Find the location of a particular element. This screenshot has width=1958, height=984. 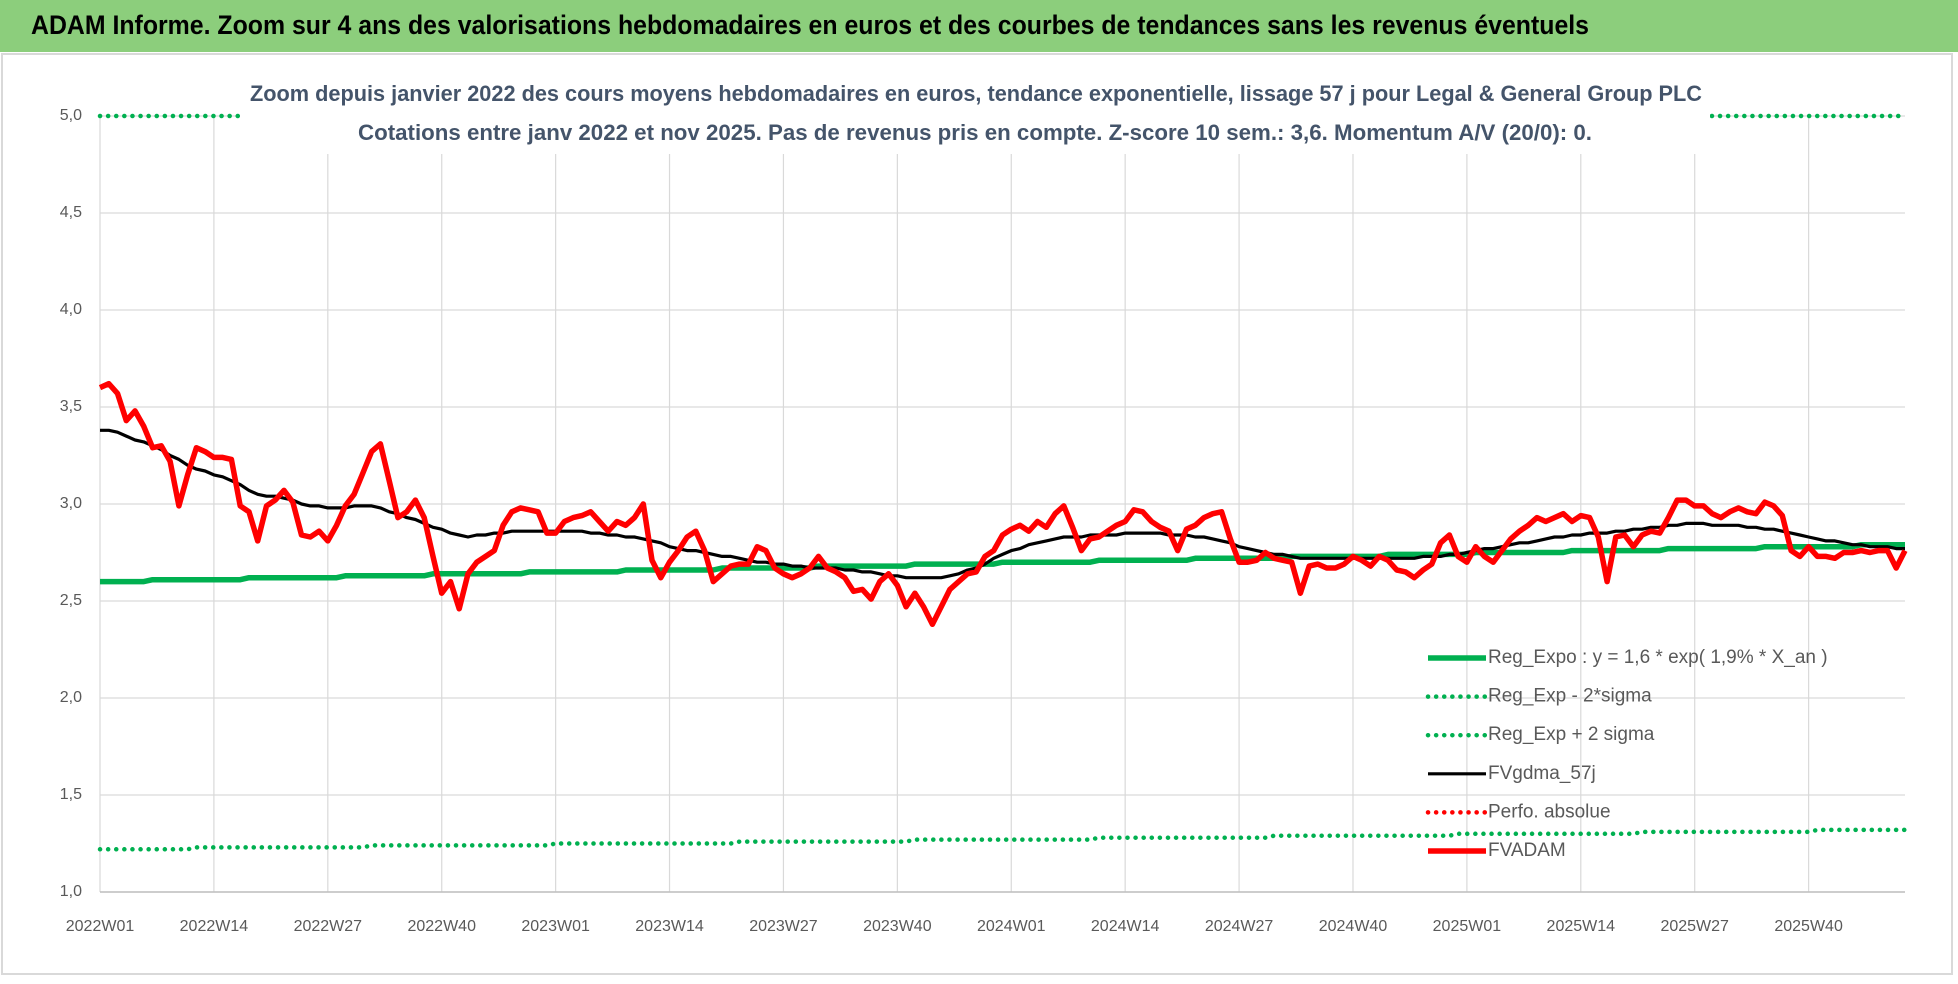

x-tick-label: 2022W27 is located at coordinates (328, 926).